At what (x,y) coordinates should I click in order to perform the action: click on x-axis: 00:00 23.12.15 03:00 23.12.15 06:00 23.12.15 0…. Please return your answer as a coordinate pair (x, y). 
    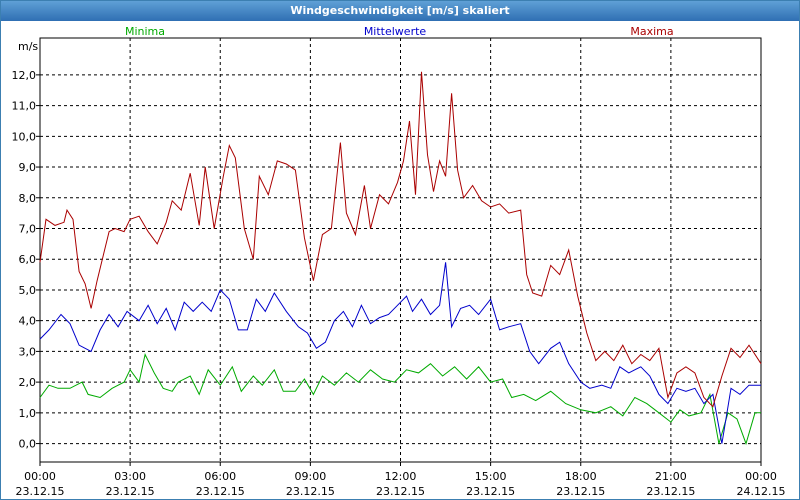
    Looking at the image, I should click on (401, 480).